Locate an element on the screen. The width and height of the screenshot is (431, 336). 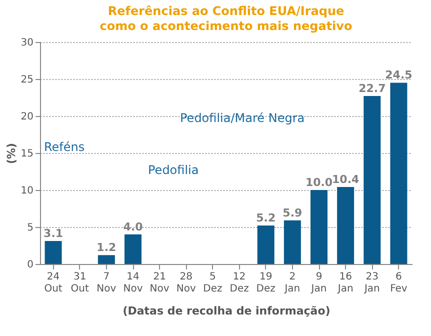
y-tick-label: 15 is located at coordinates (27, 154).